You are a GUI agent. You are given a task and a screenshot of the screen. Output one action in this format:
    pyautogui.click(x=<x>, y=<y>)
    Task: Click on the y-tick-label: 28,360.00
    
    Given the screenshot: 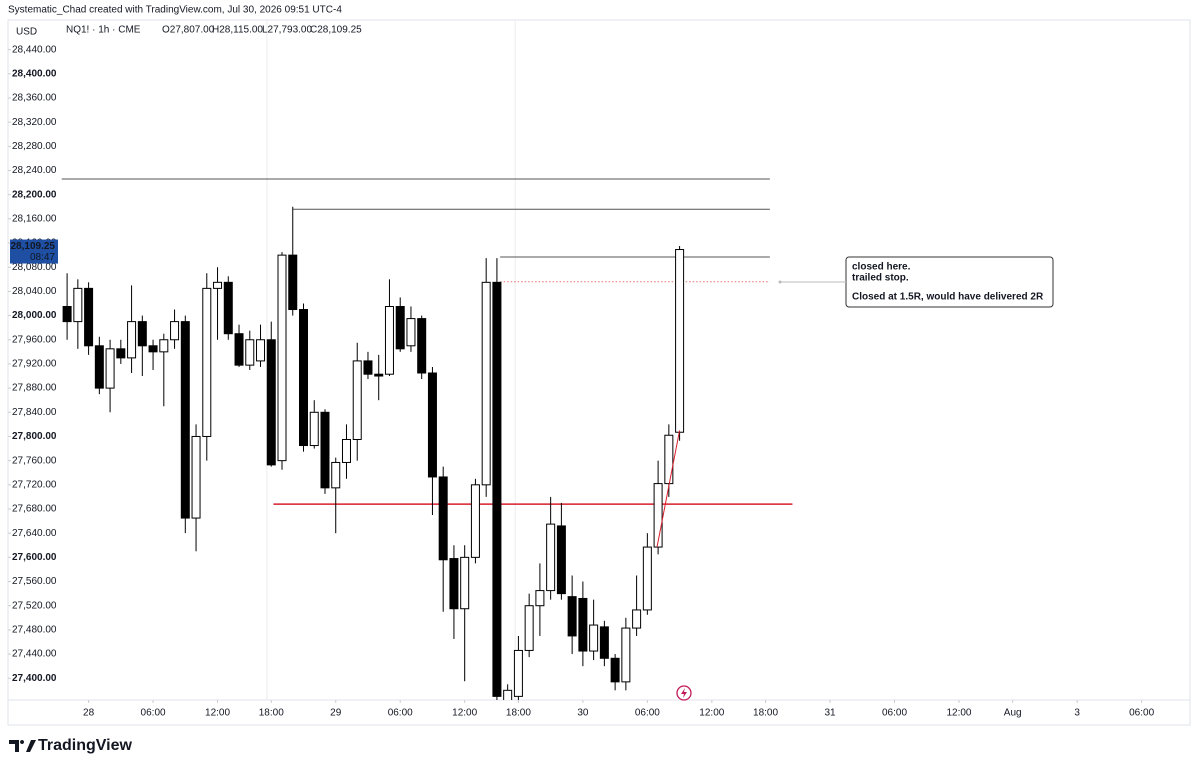 What is the action you would take?
    pyautogui.click(x=34, y=98)
    